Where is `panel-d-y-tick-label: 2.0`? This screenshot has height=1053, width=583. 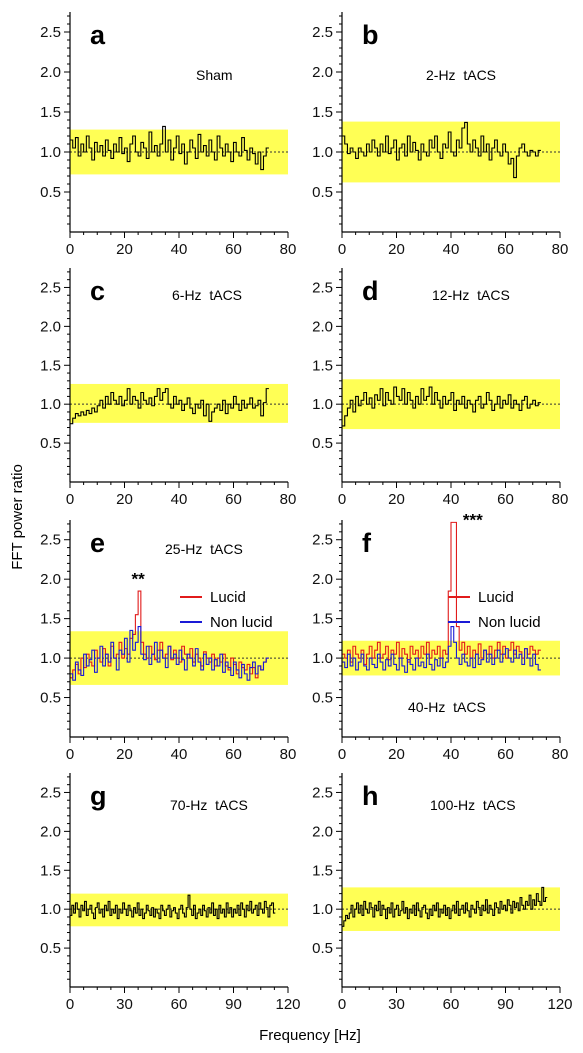 panel-d-y-tick-label: 2.0 is located at coordinates (322, 326).